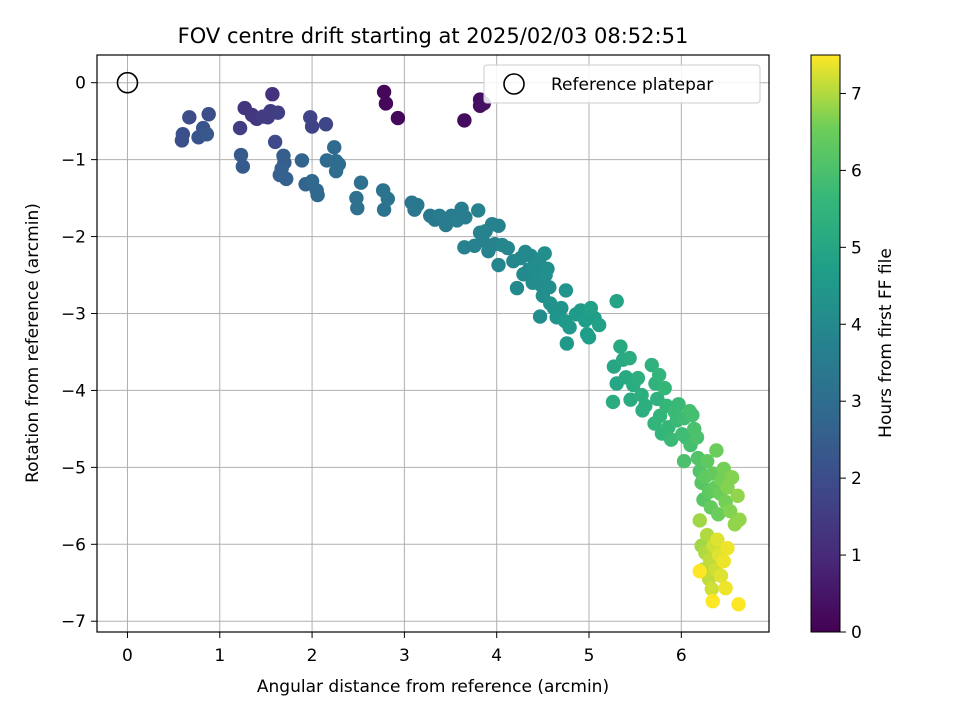  I want to click on y-tick-label: −7, so click(73, 622).